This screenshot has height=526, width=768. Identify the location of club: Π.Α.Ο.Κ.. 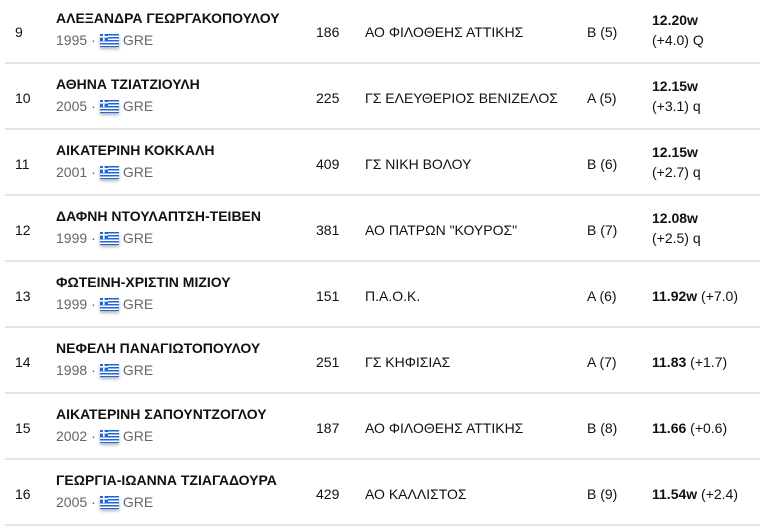
(393, 296).